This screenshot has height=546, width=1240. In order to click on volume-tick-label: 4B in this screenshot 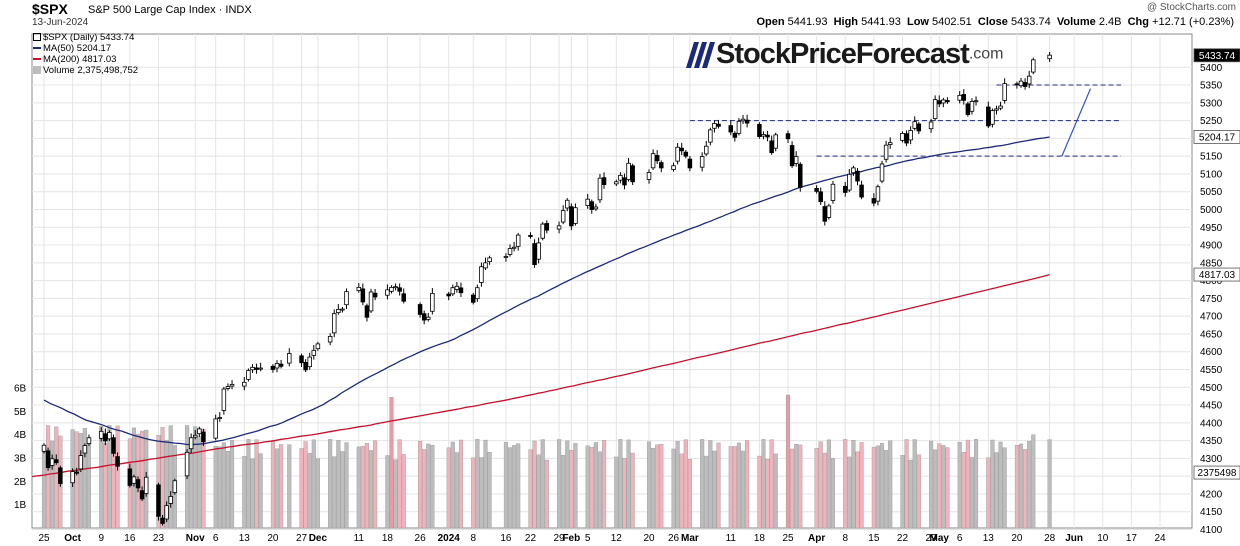, I will do `click(20, 435)`.